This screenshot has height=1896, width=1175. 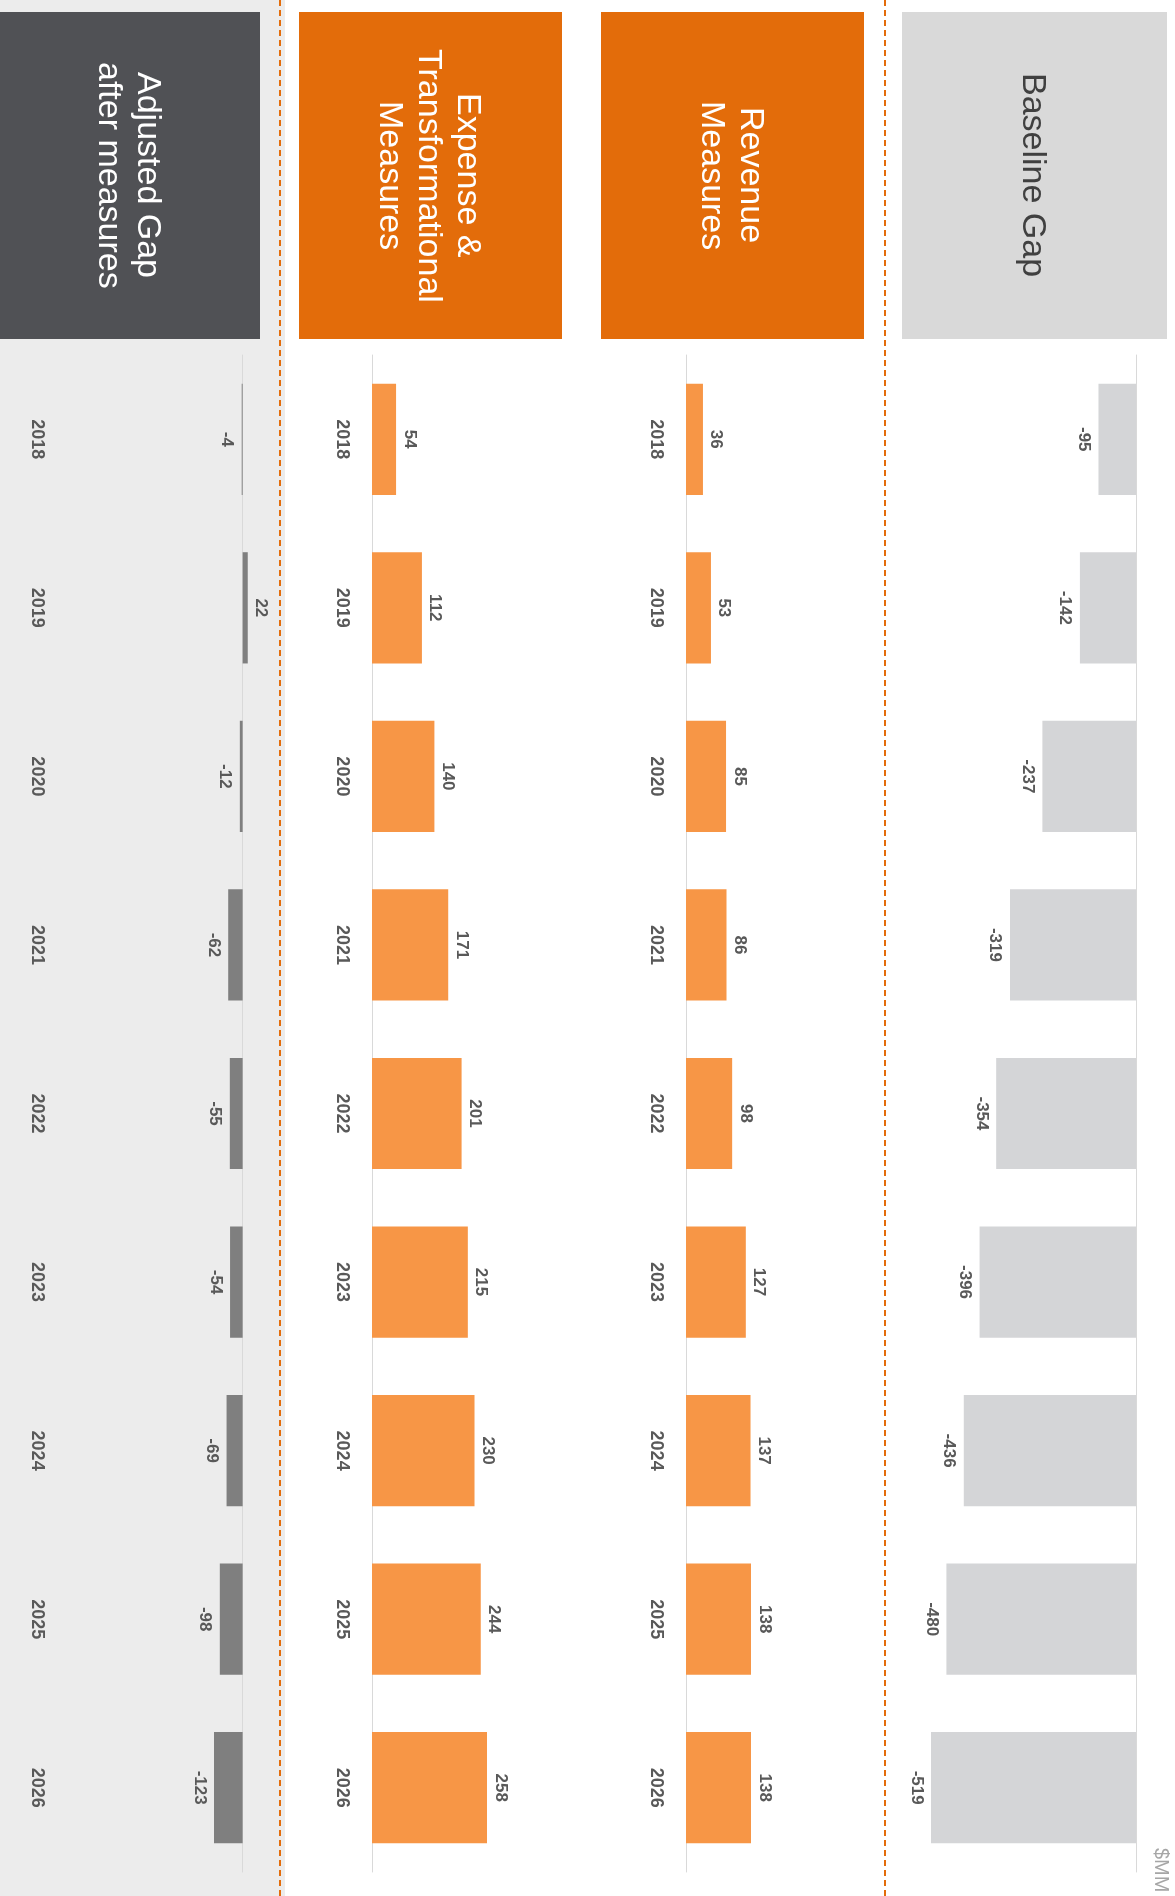 I want to click on chart-title: Adjusted Gap after measures, so click(x=130, y=176).